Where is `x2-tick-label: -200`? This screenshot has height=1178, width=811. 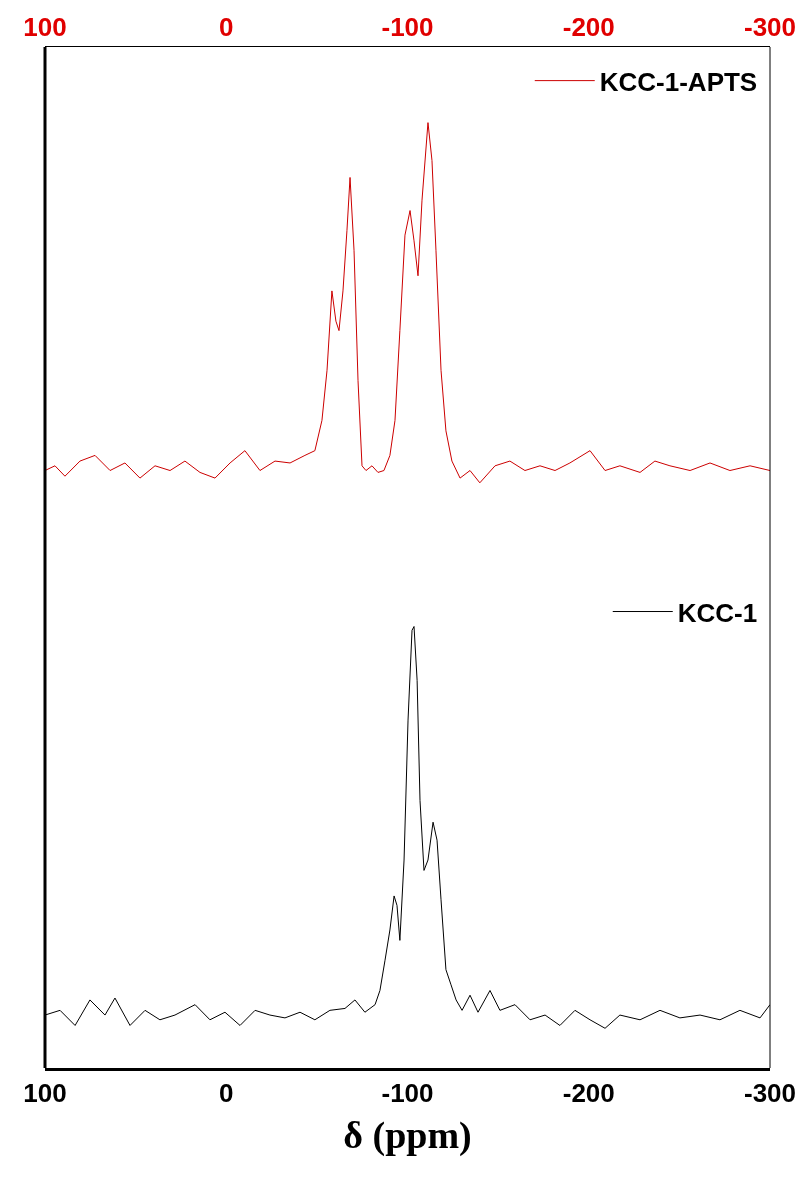
x2-tick-label: -200 is located at coordinates (588, 26).